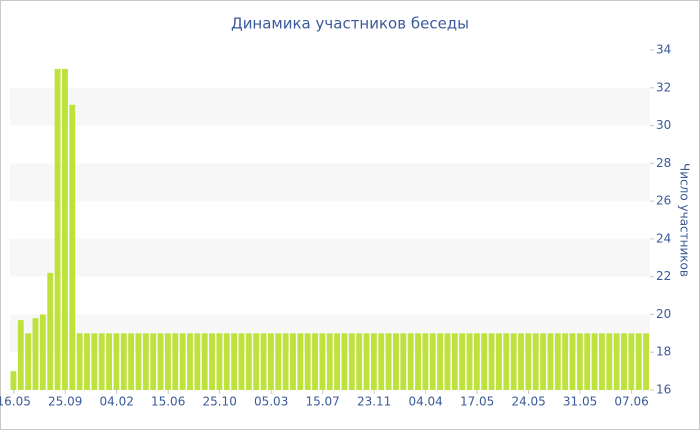  What do you see at coordinates (322, 402) in the screenshot?
I see `x-tick-label: 15.07` at bounding box center [322, 402].